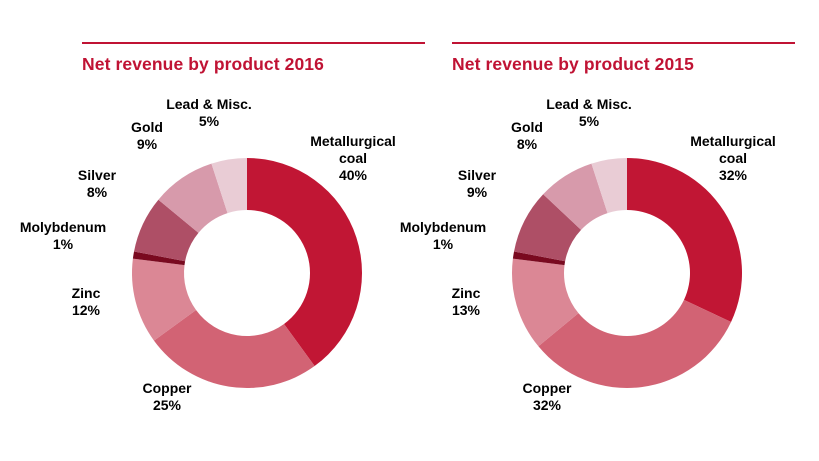 The height and width of the screenshot is (461, 819). What do you see at coordinates (86, 310) in the screenshot?
I see `slice-percentage: 12%` at bounding box center [86, 310].